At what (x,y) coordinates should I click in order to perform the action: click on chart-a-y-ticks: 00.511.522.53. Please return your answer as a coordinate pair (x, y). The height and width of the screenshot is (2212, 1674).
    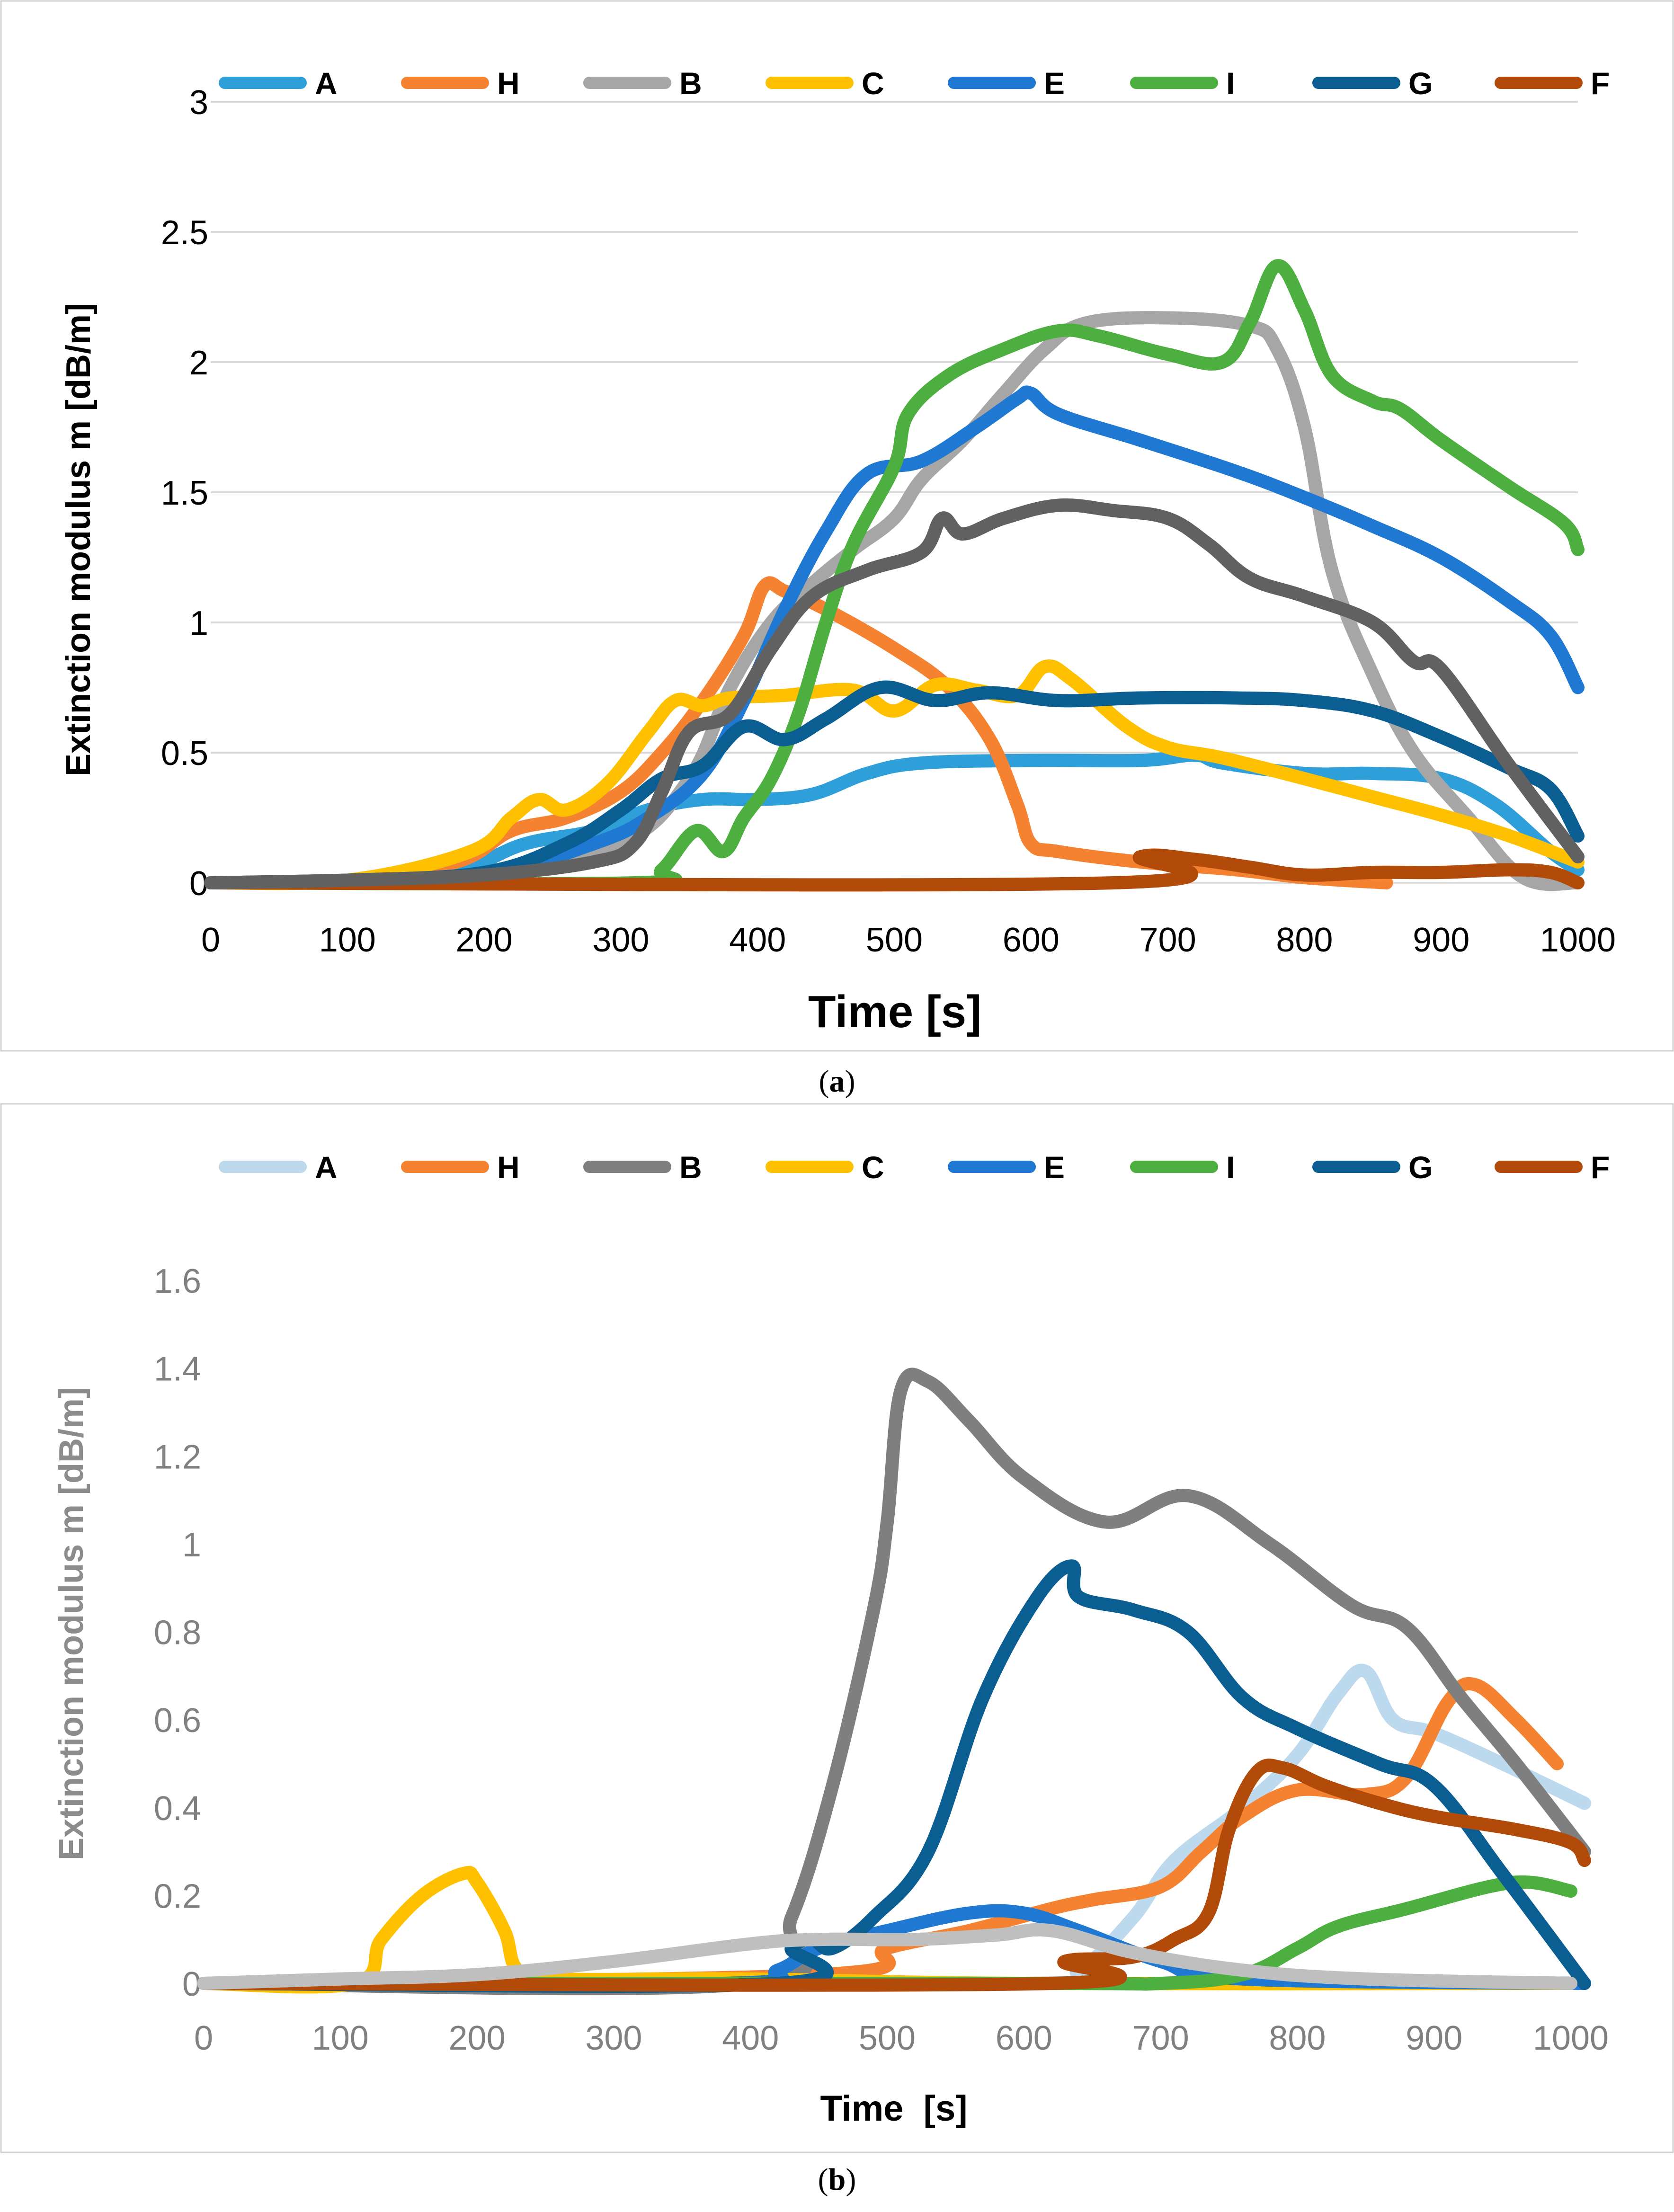
    Looking at the image, I should click on (184, 493).